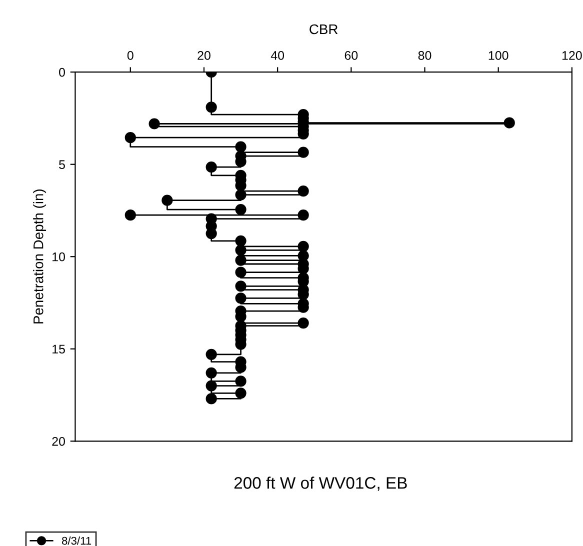 This screenshot has height=546, width=583. What do you see at coordinates (58, 349) in the screenshot?
I see `y-tick-label: 15` at bounding box center [58, 349].